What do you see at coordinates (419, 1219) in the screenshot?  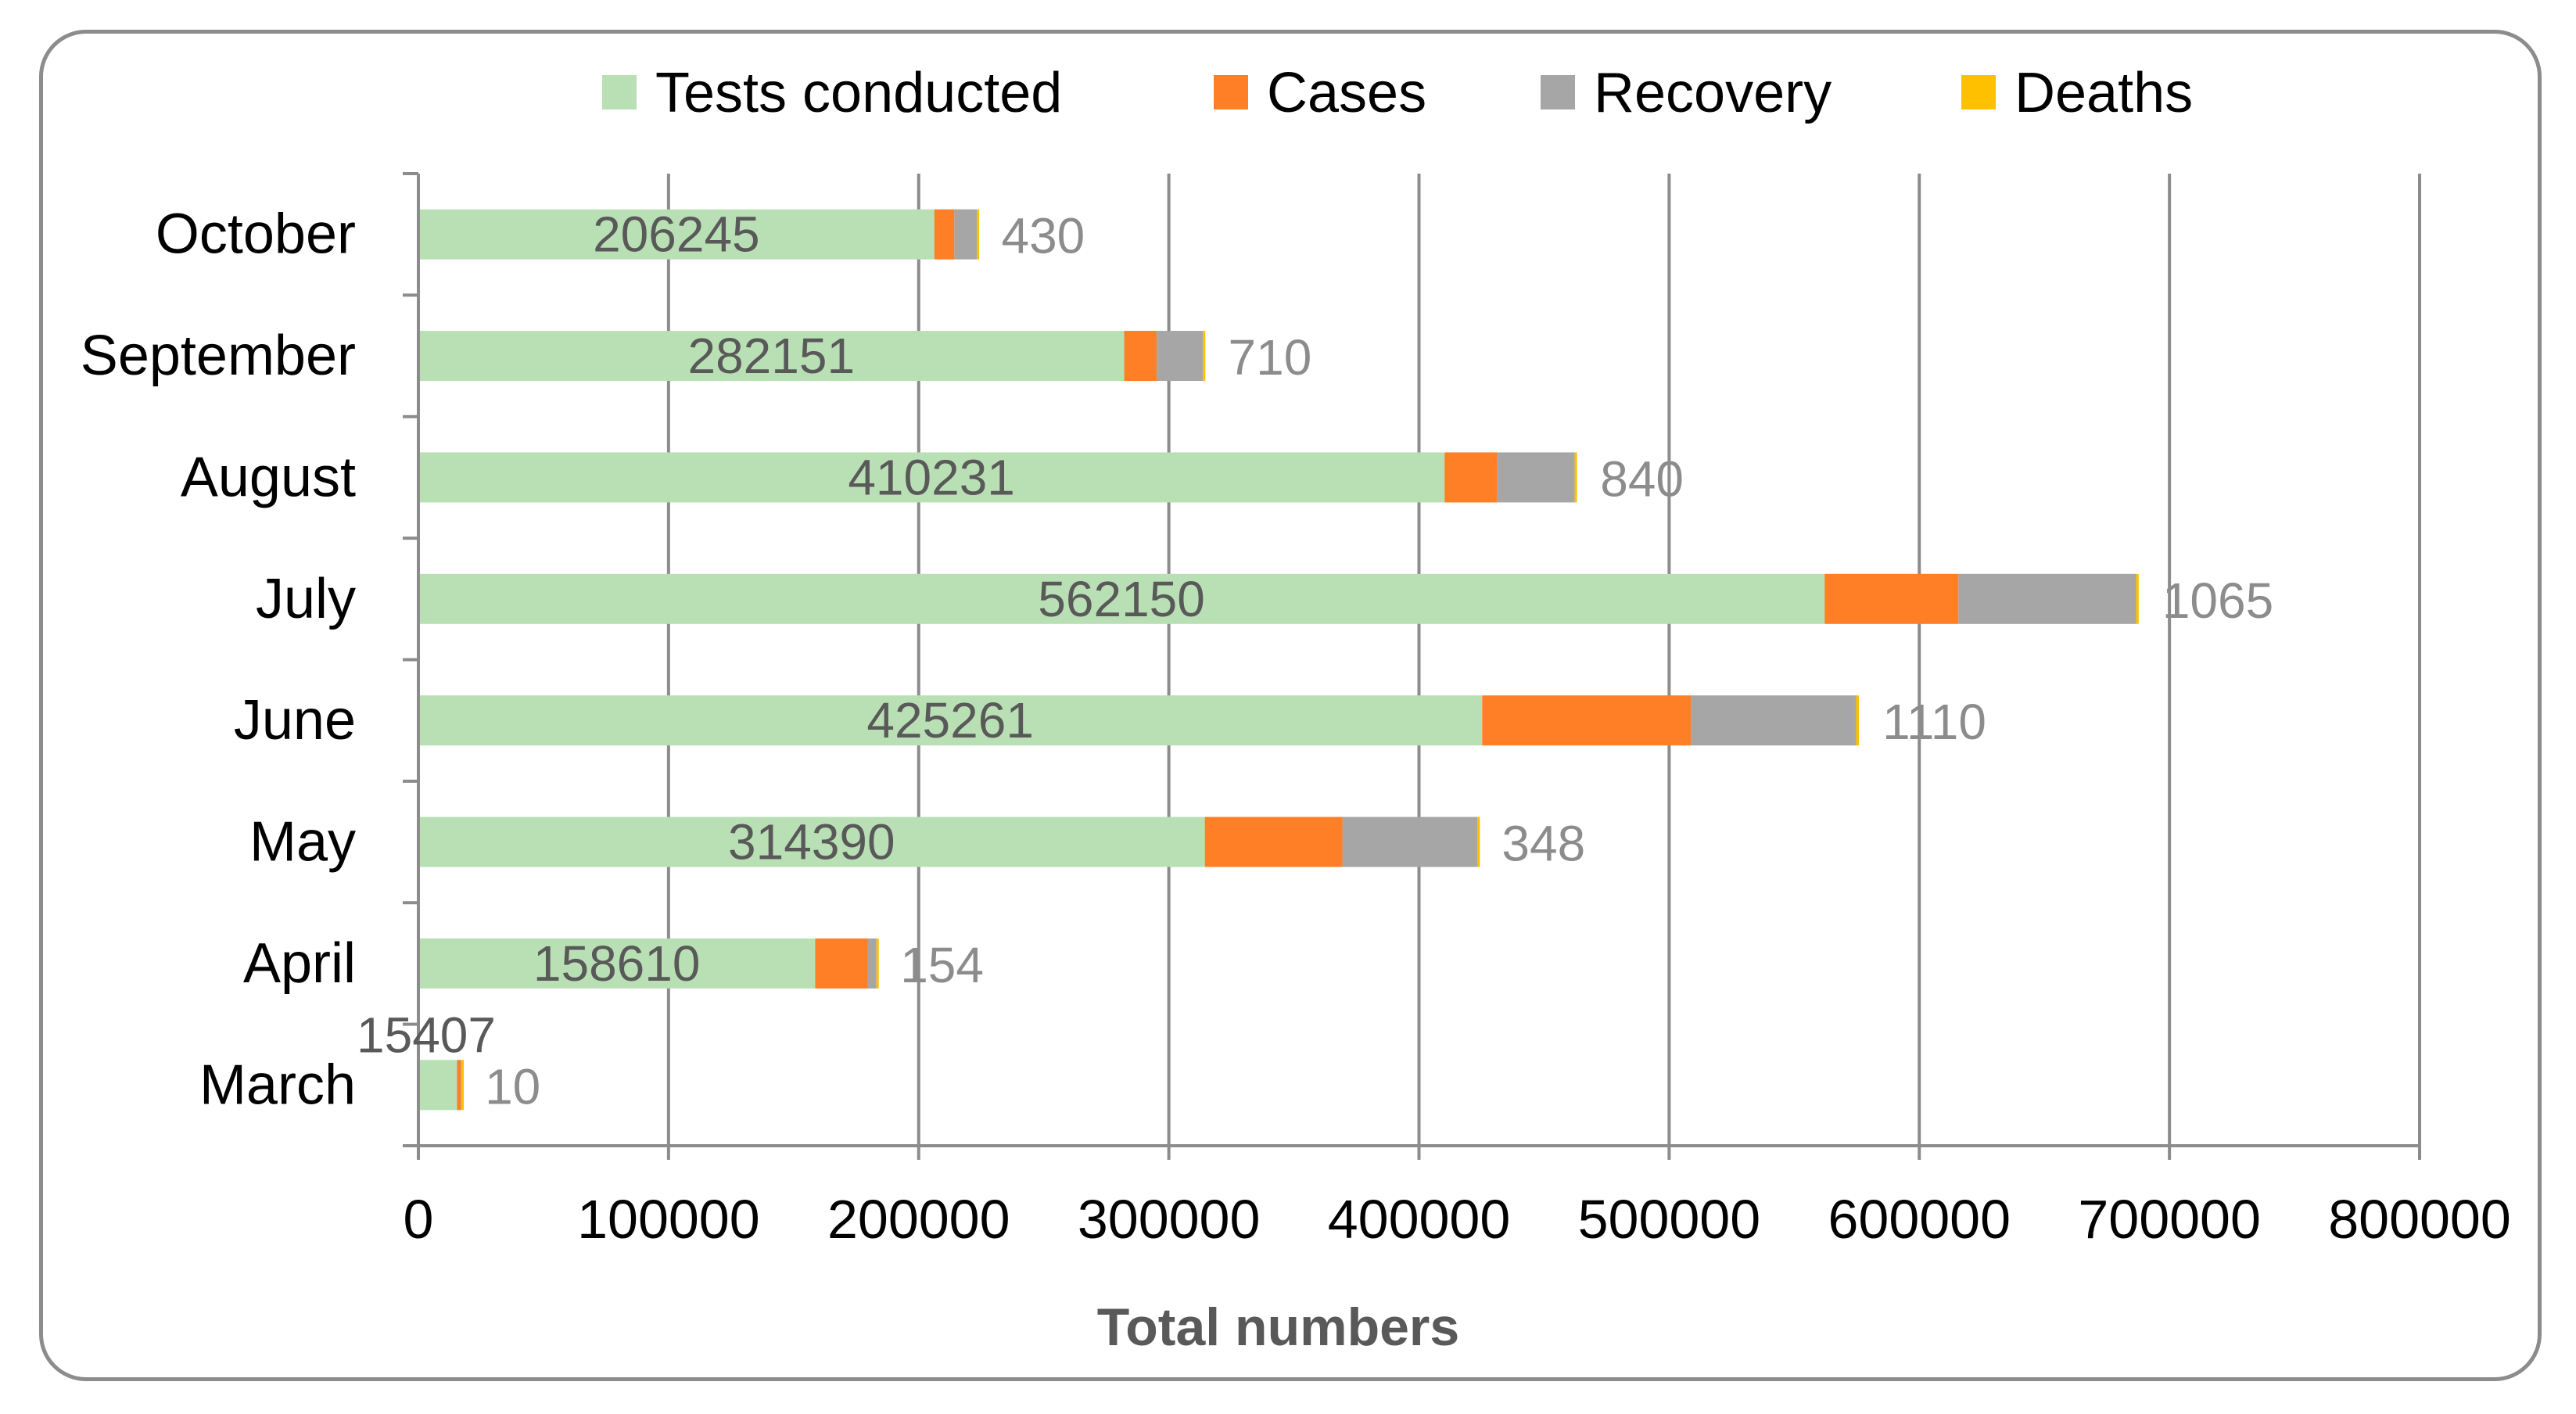 I see `x-tick-label: 0` at bounding box center [419, 1219].